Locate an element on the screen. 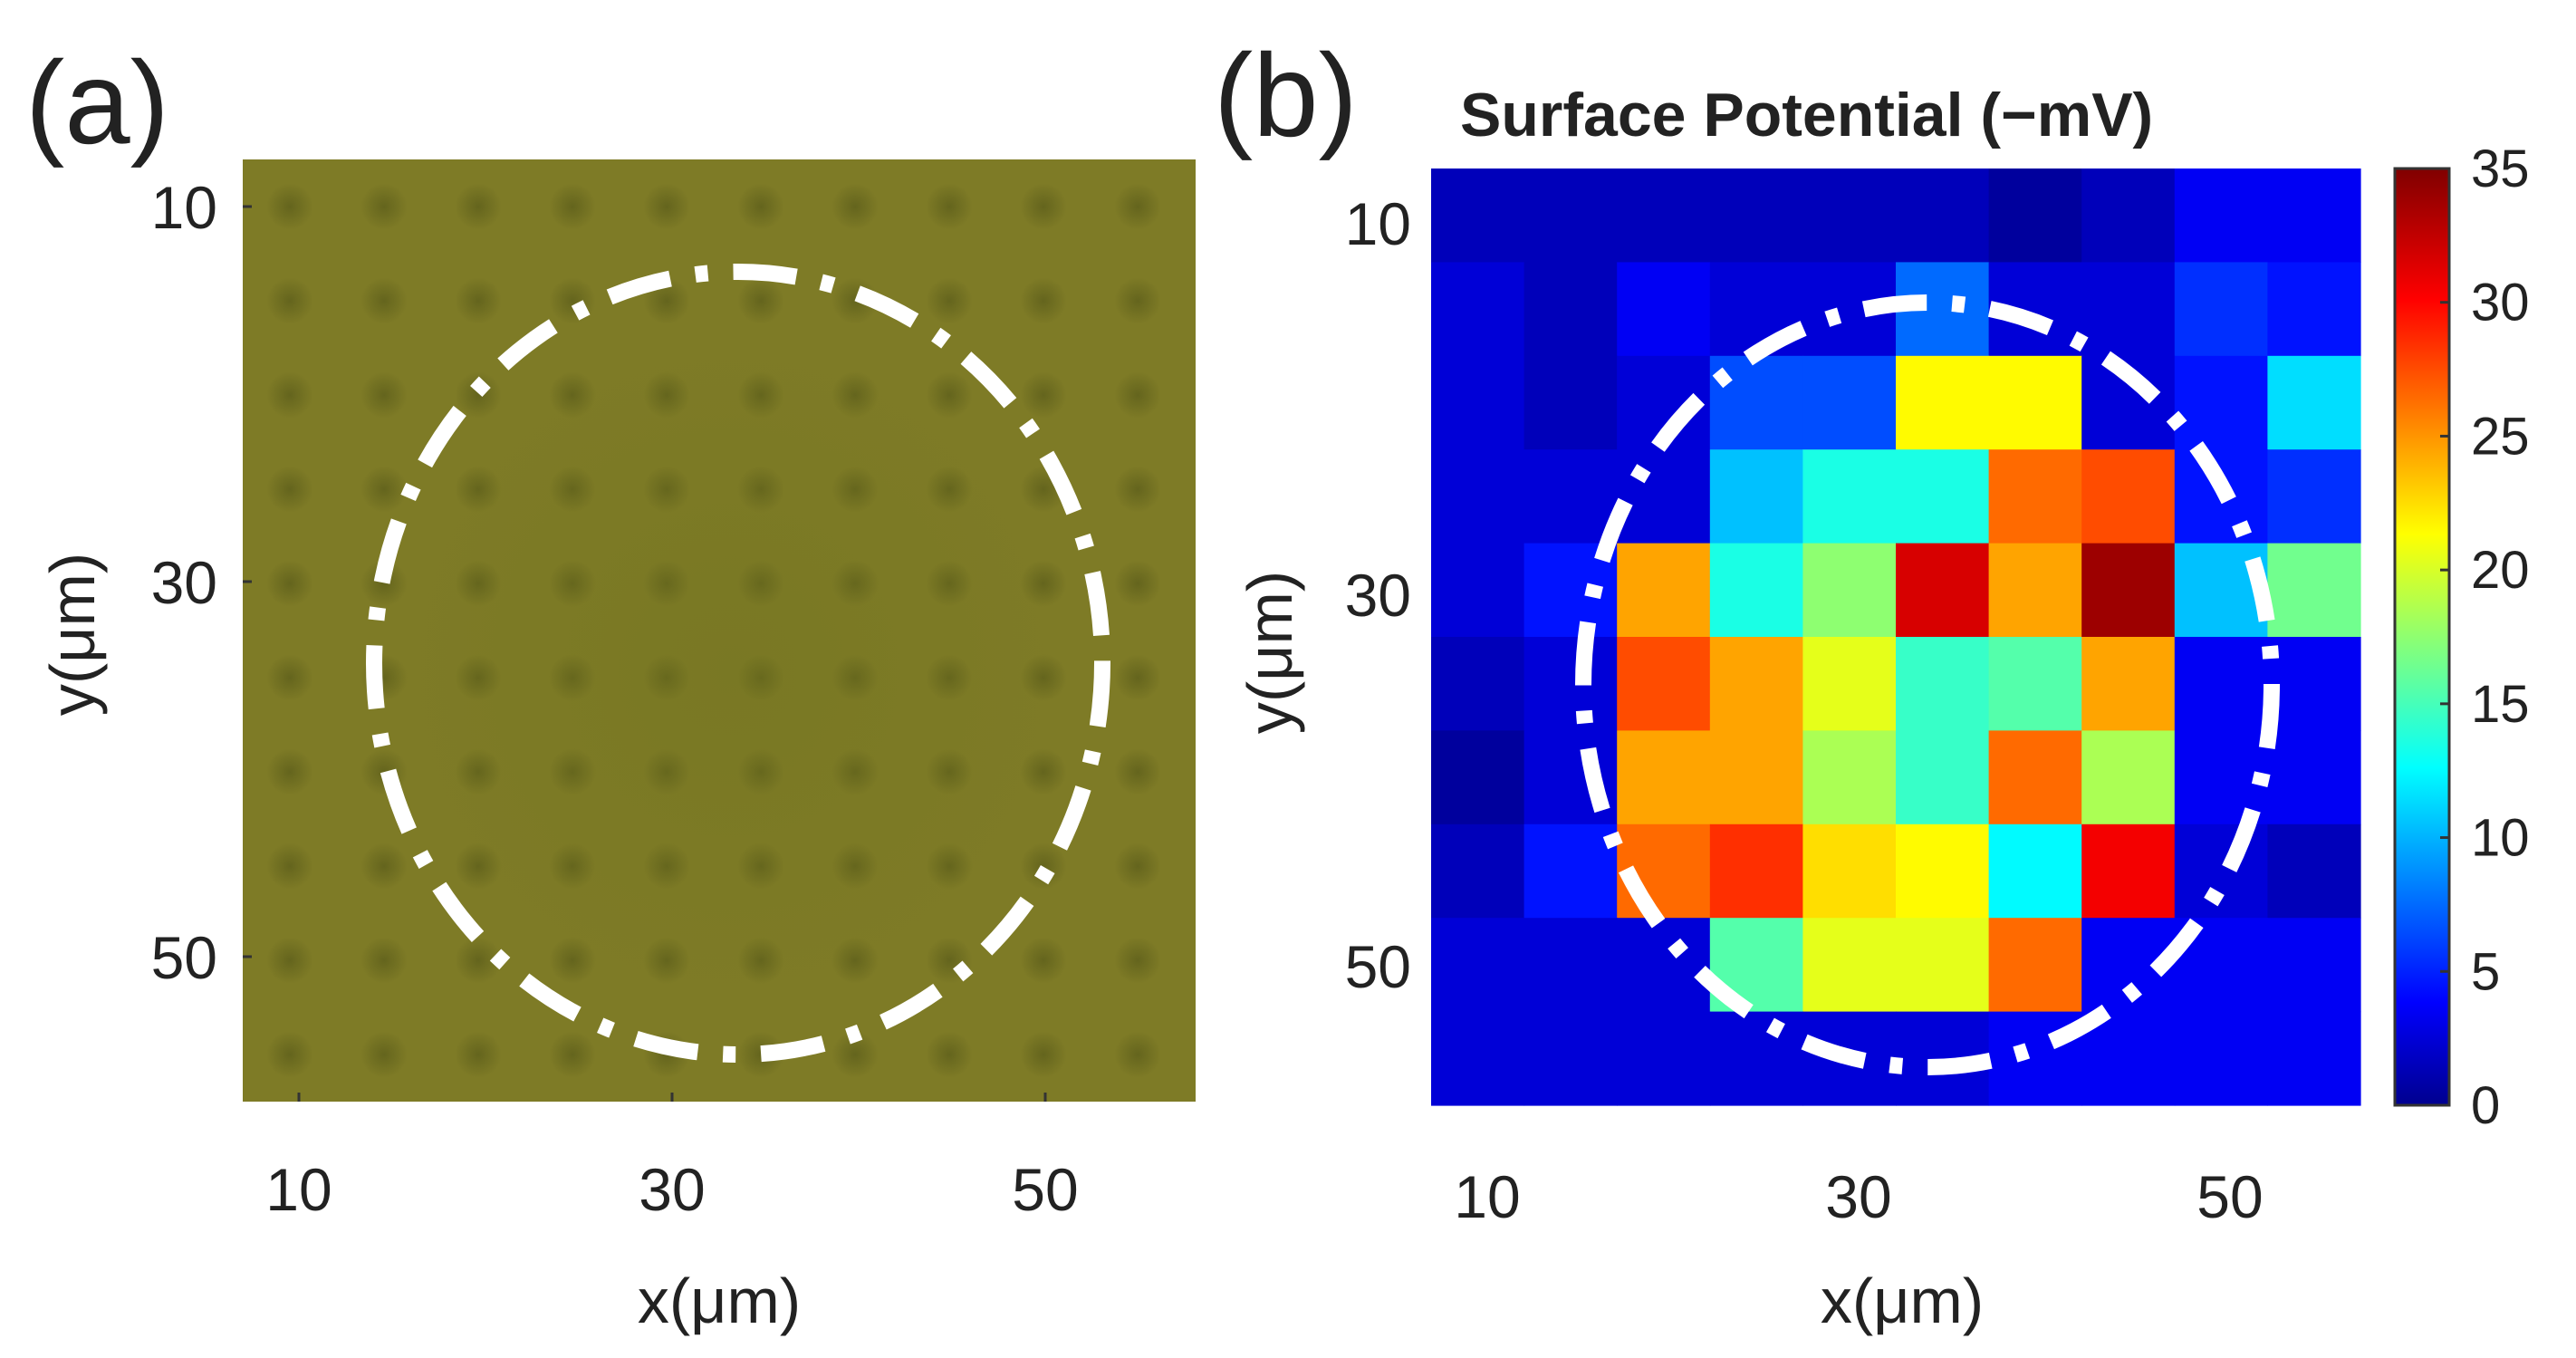  panel-b-label: (b) is located at coordinates (1286, 95).